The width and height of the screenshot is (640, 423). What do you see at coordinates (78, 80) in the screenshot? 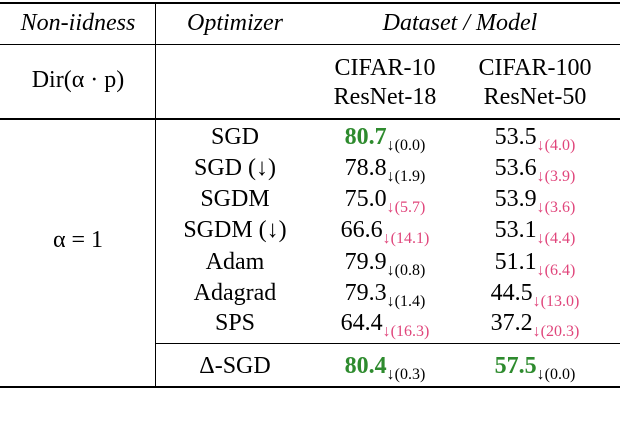
I see `setting-label: Dir(α · p)` at bounding box center [78, 80].